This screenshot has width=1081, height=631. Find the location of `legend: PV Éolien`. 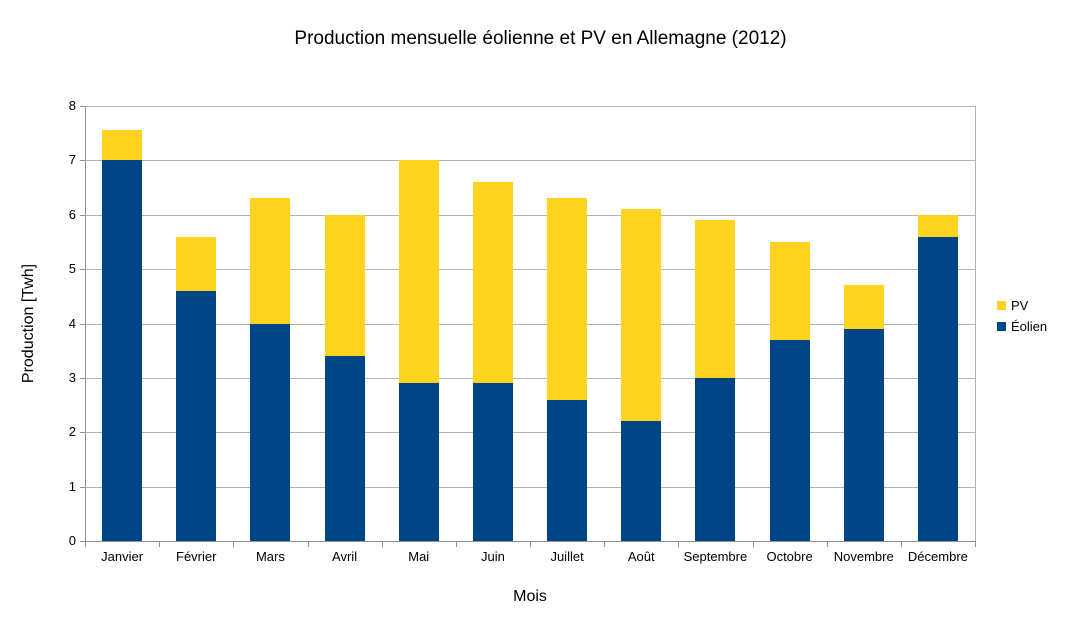

legend: PV Éolien is located at coordinates (1022, 316).